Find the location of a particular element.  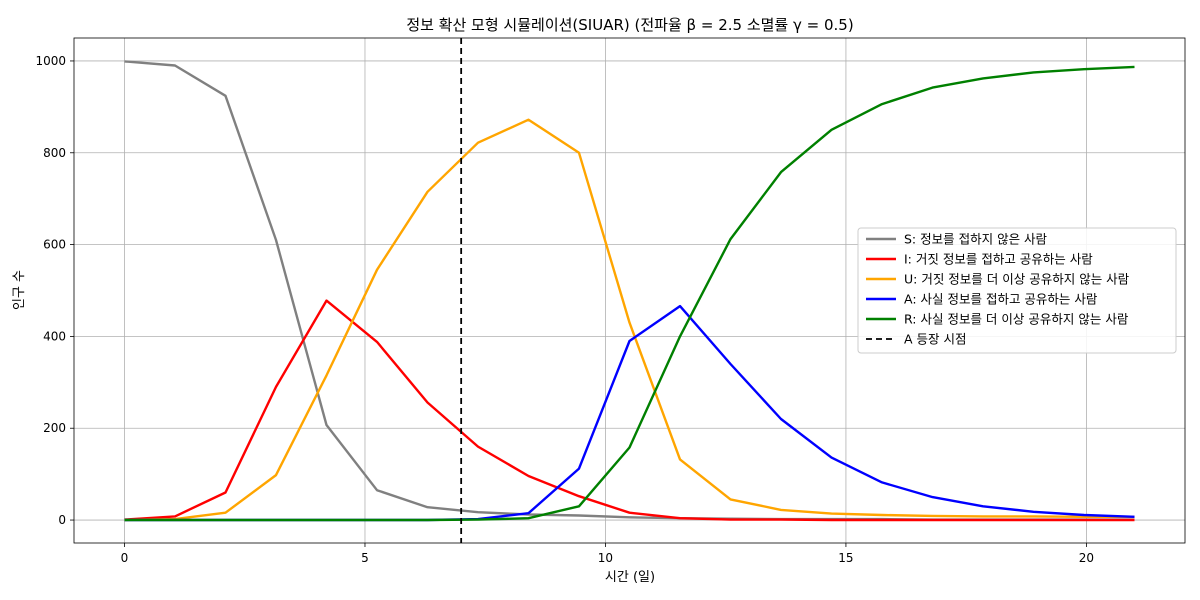

y-tick-label: 600 is located at coordinates (54, 245).